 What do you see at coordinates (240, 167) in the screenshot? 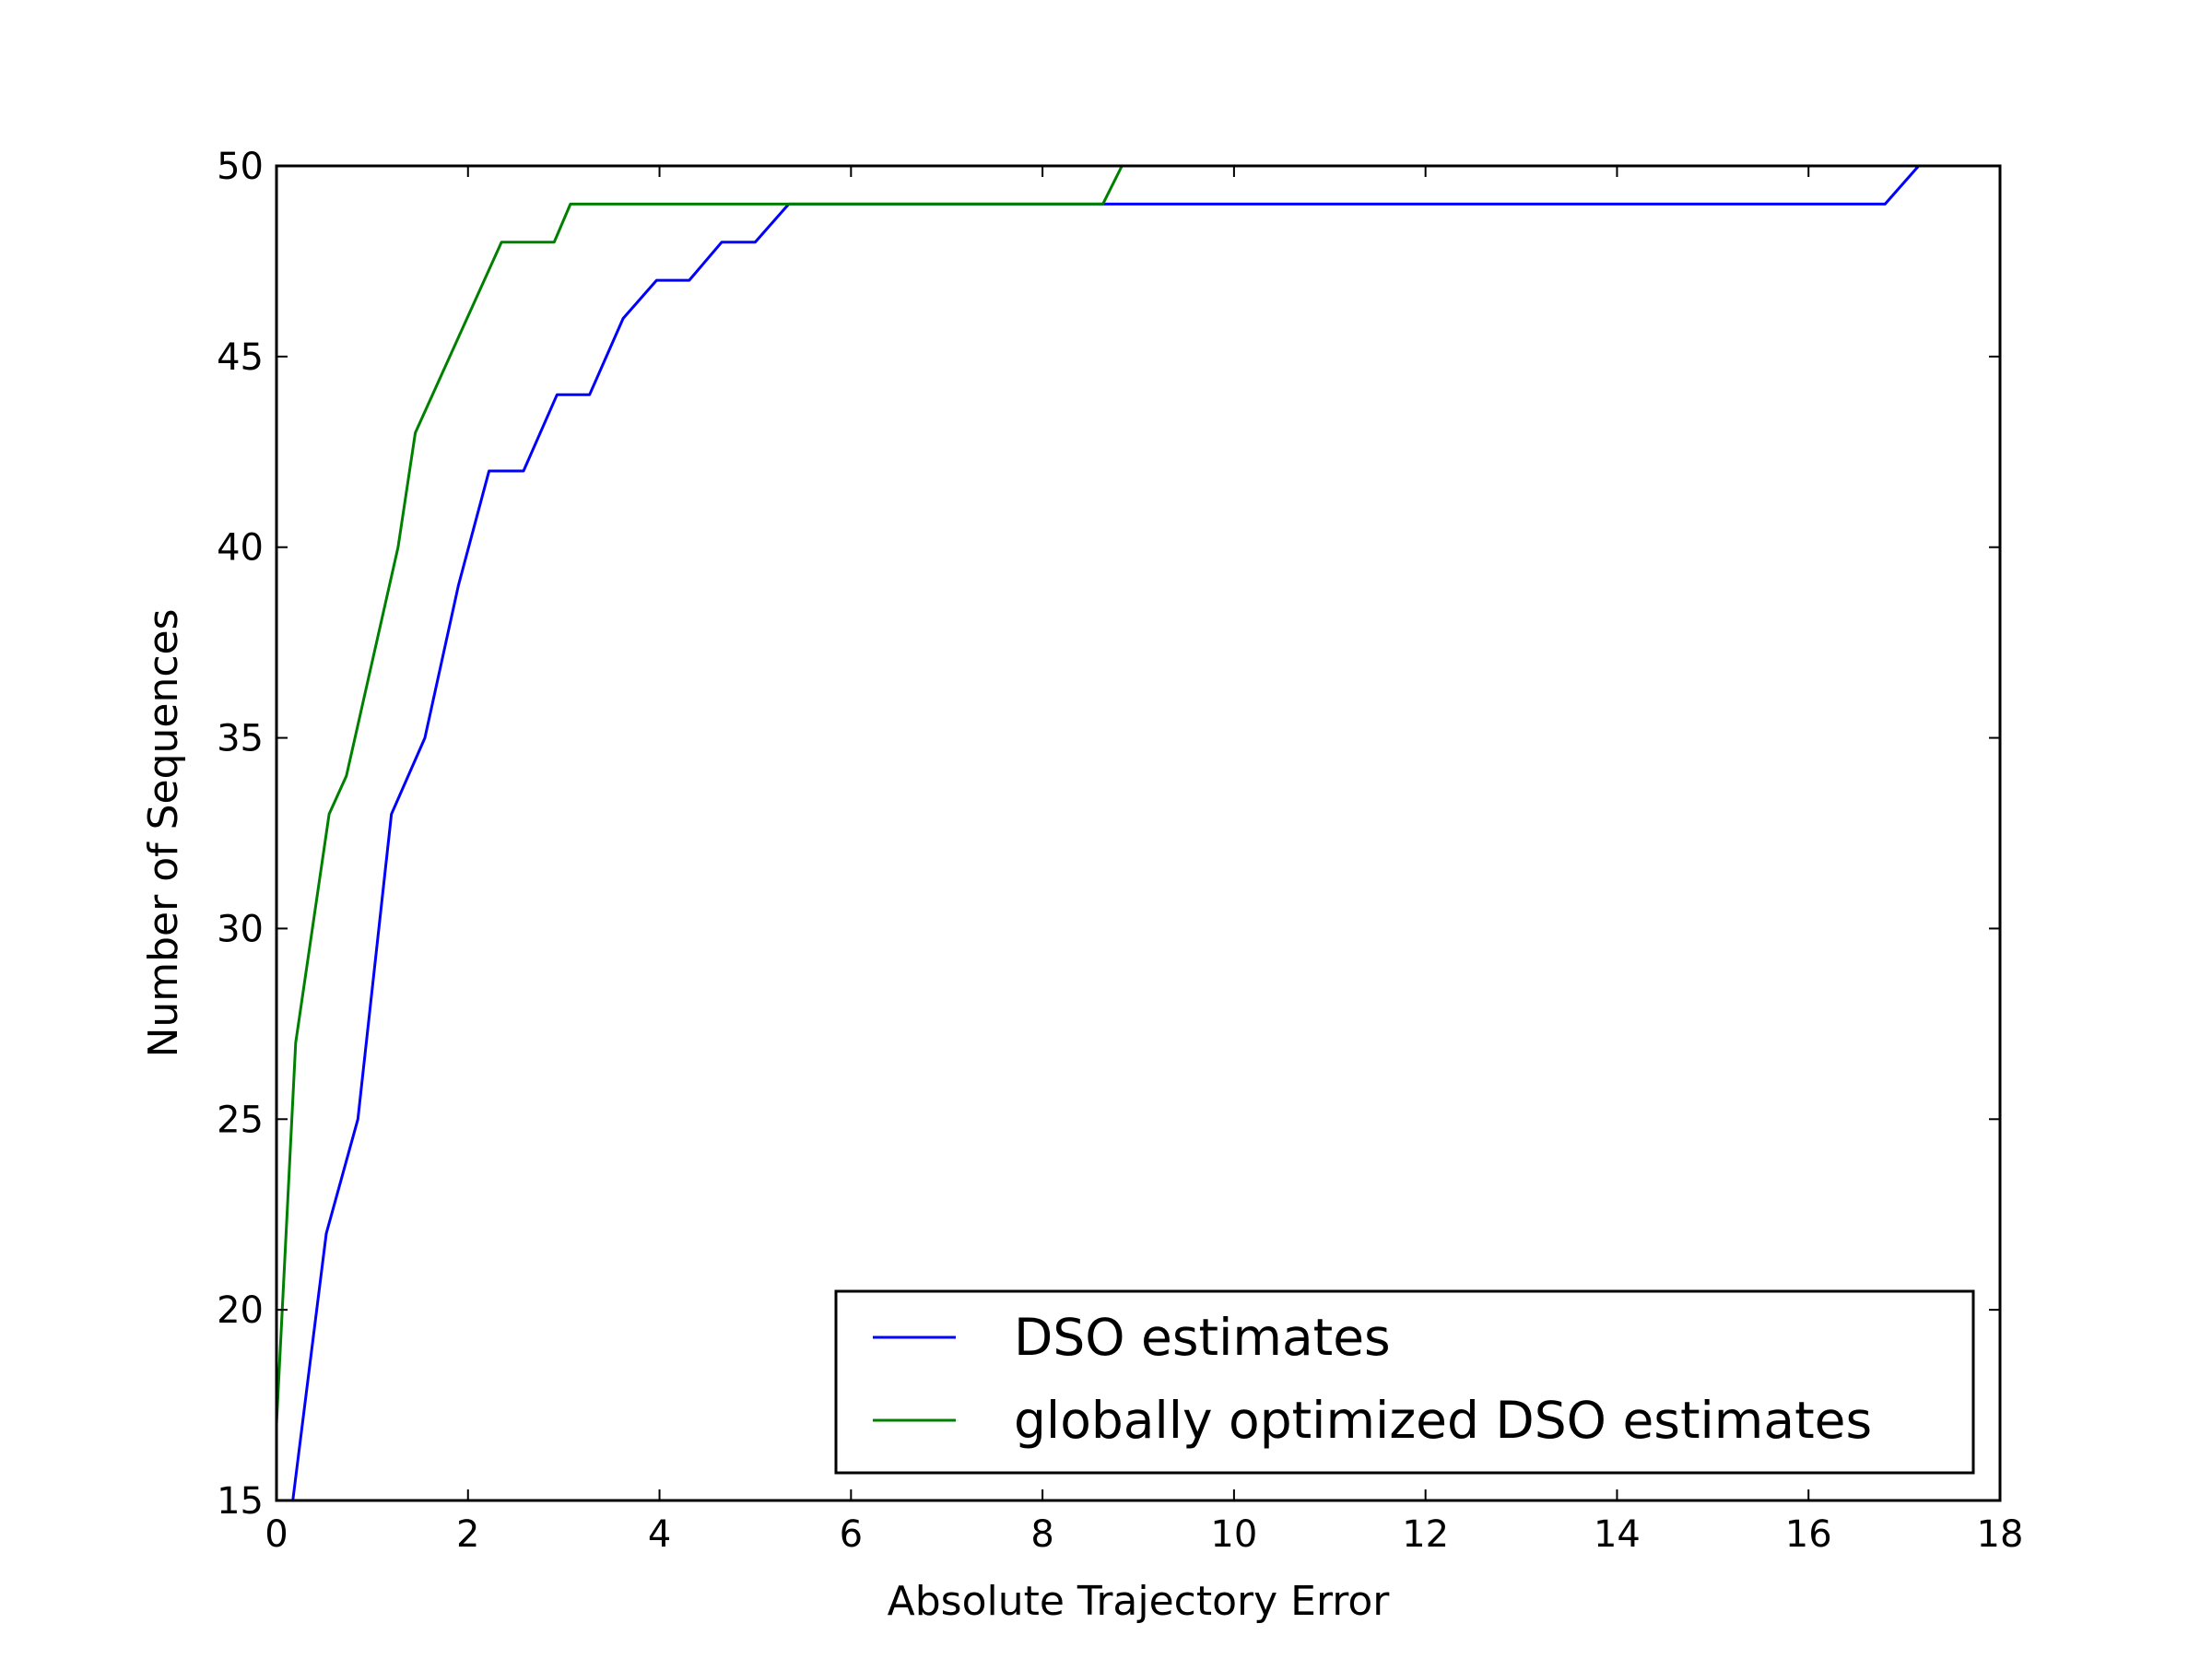
I see `y-tick-label: 50` at bounding box center [240, 167].